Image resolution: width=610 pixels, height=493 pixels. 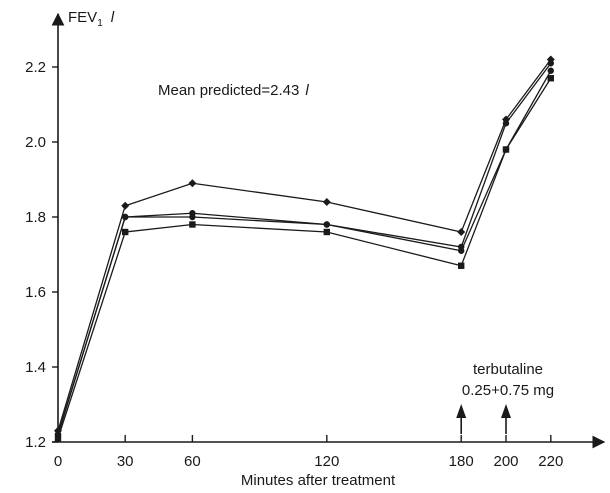 What do you see at coordinates (35, 142) in the screenshot?
I see `y-tick-label: 2.0` at bounding box center [35, 142].